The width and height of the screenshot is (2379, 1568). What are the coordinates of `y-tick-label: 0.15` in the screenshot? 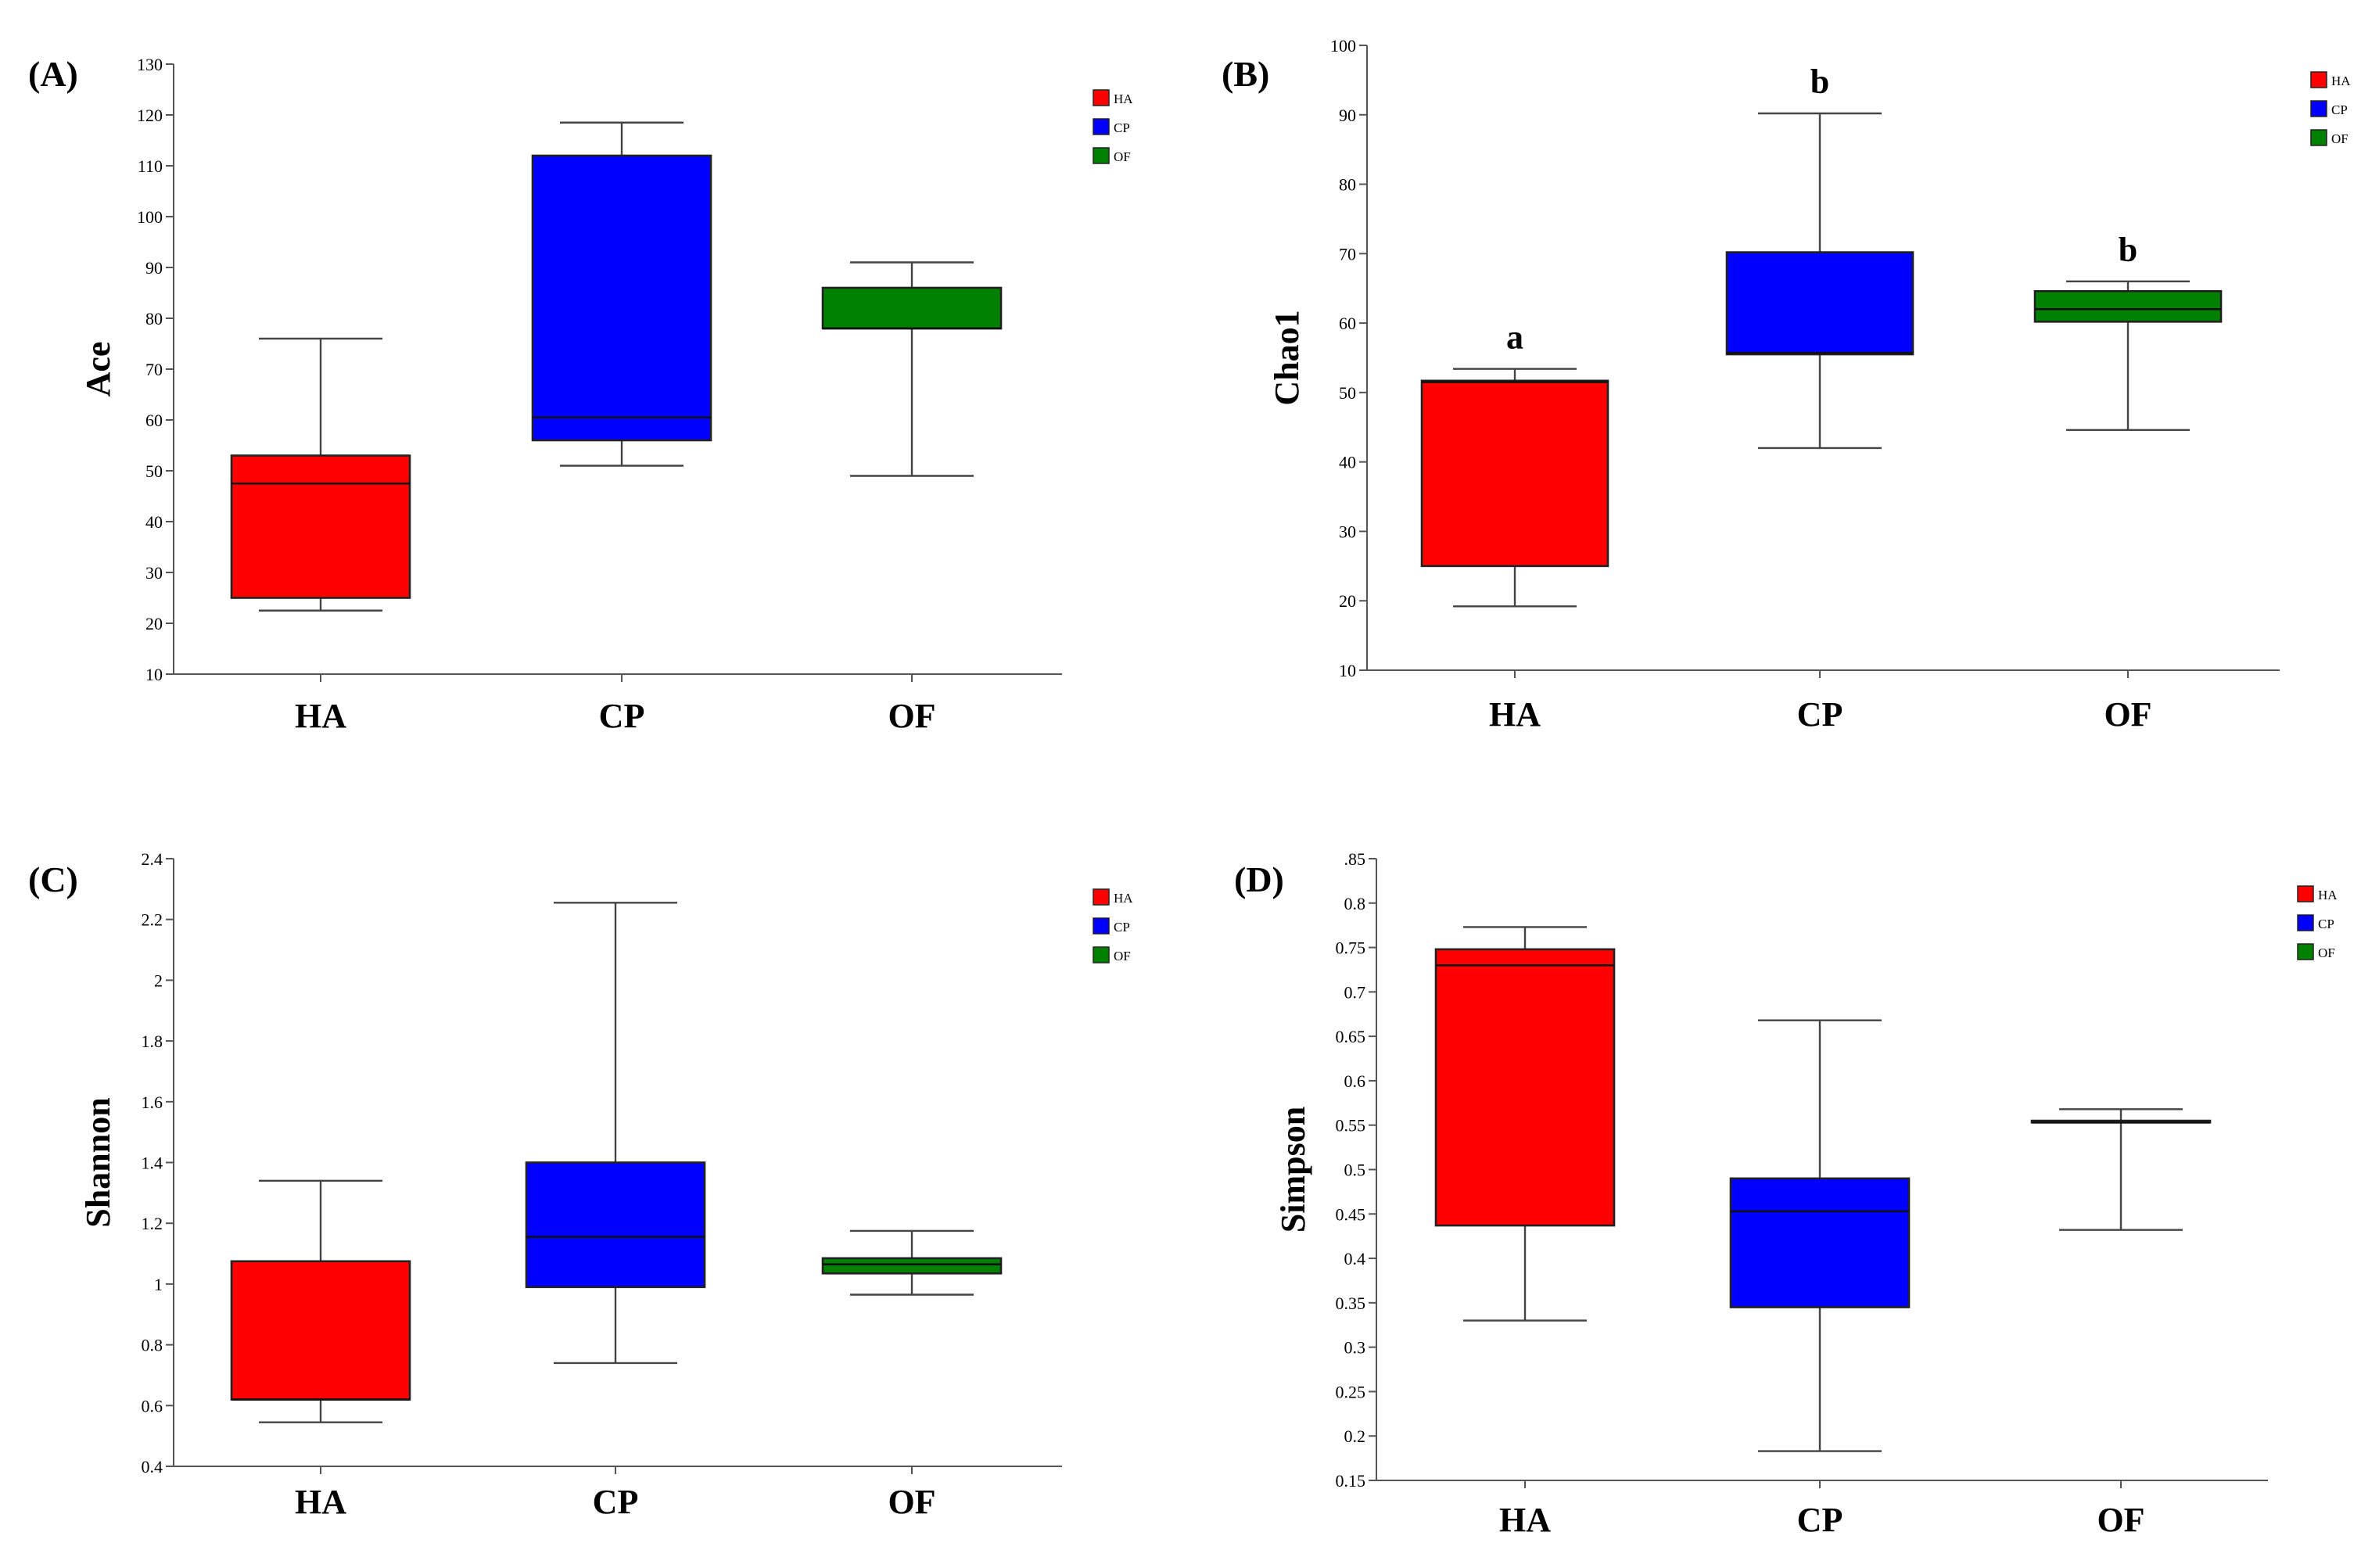 It's located at (1351, 1481).